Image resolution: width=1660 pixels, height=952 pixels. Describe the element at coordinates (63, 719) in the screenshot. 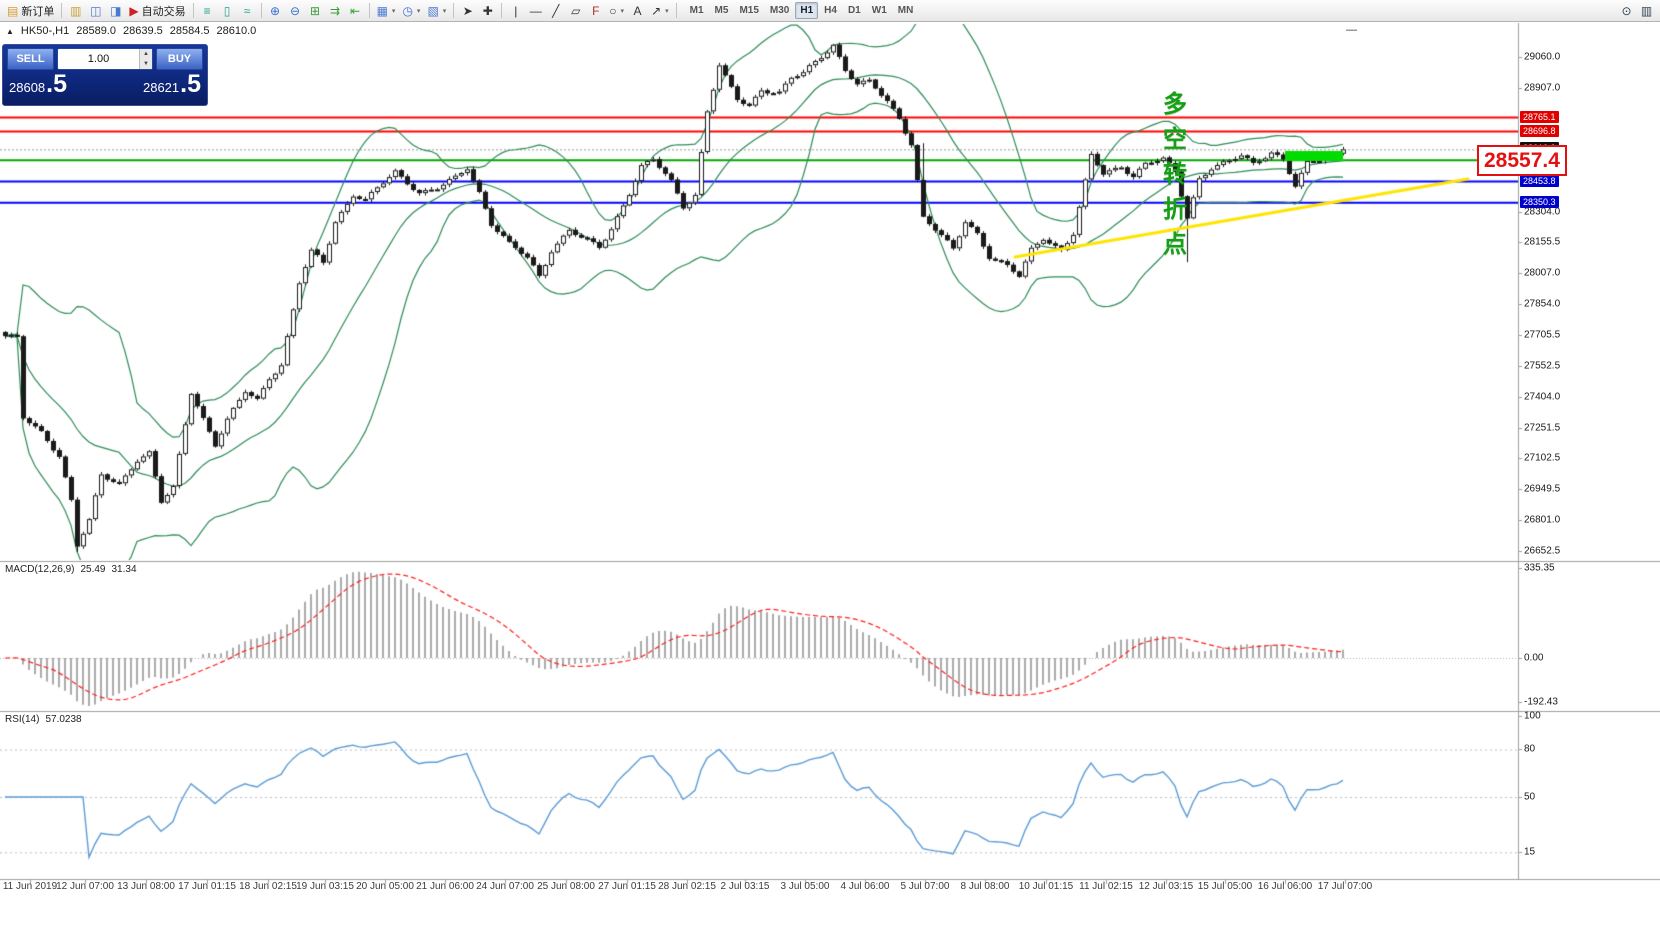

I see `rsi-value: 57.0238` at that location.